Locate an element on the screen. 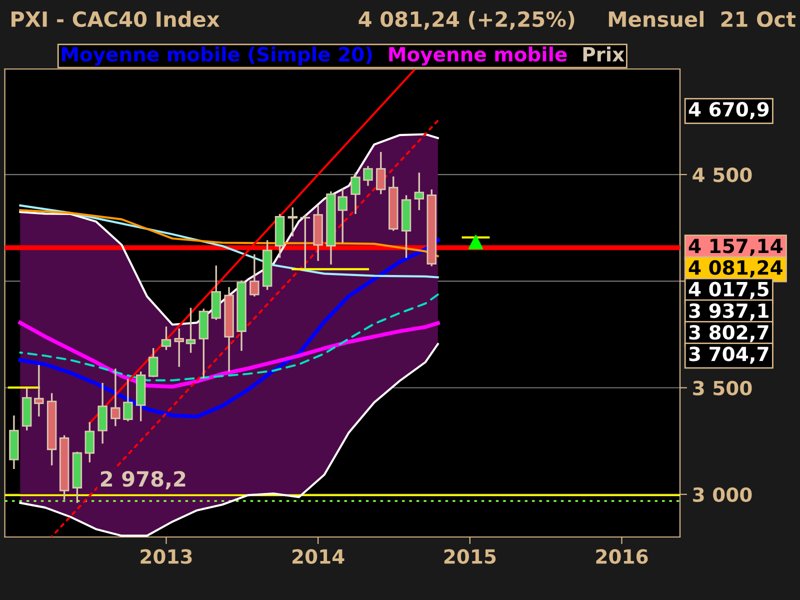  text: Moyenne mobile (Simple 20) is located at coordinates (217, 56).